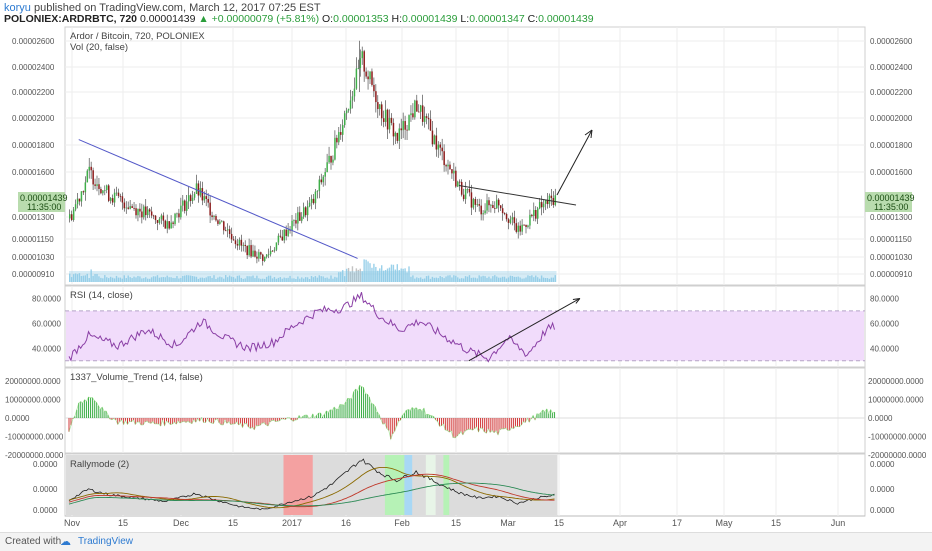  Describe the element at coordinates (620, 523) in the screenshot. I see `x-tick-label: Apr` at that location.